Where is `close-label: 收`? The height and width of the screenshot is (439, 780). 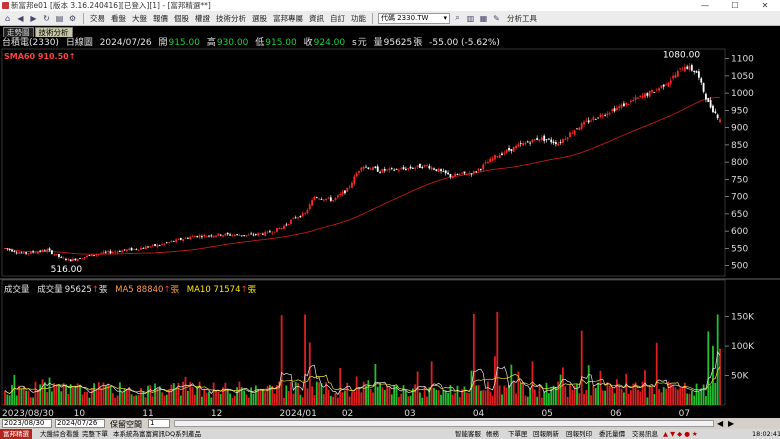 close-label: 收 is located at coordinates (308, 43).